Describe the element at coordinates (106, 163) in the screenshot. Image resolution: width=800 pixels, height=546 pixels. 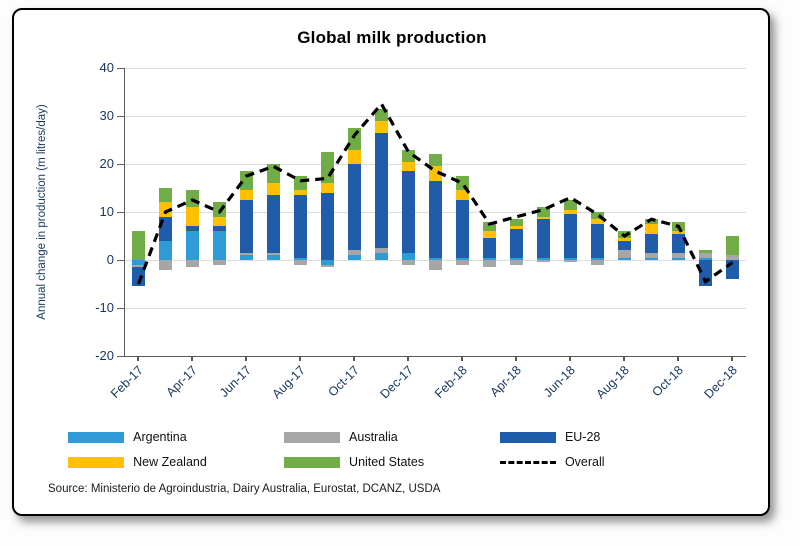
I see `y-tick-label: 20` at that location.